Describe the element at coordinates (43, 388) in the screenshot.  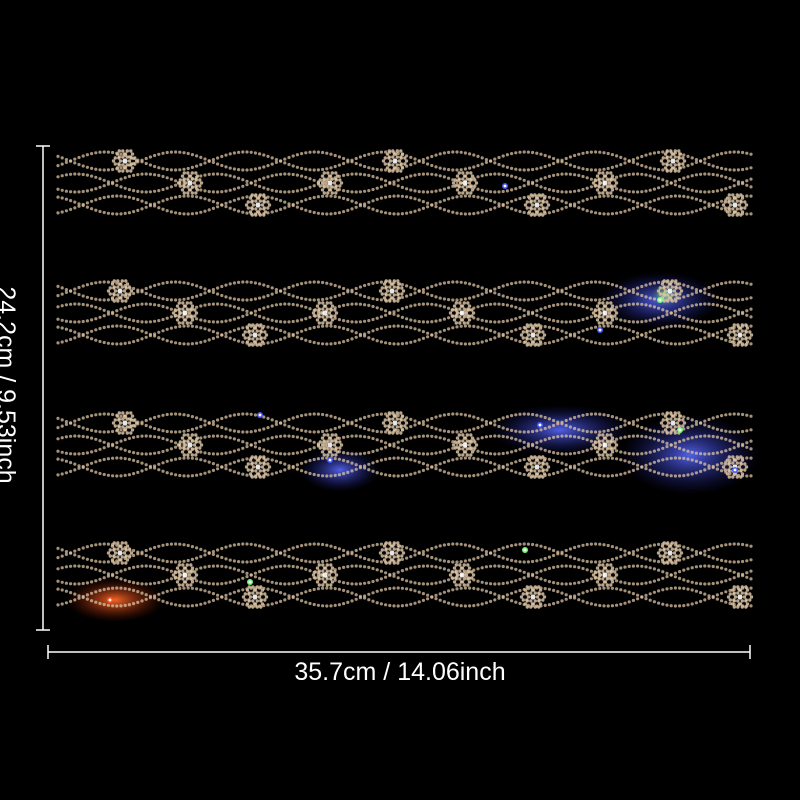
I see `height-dimension-line` at that location.